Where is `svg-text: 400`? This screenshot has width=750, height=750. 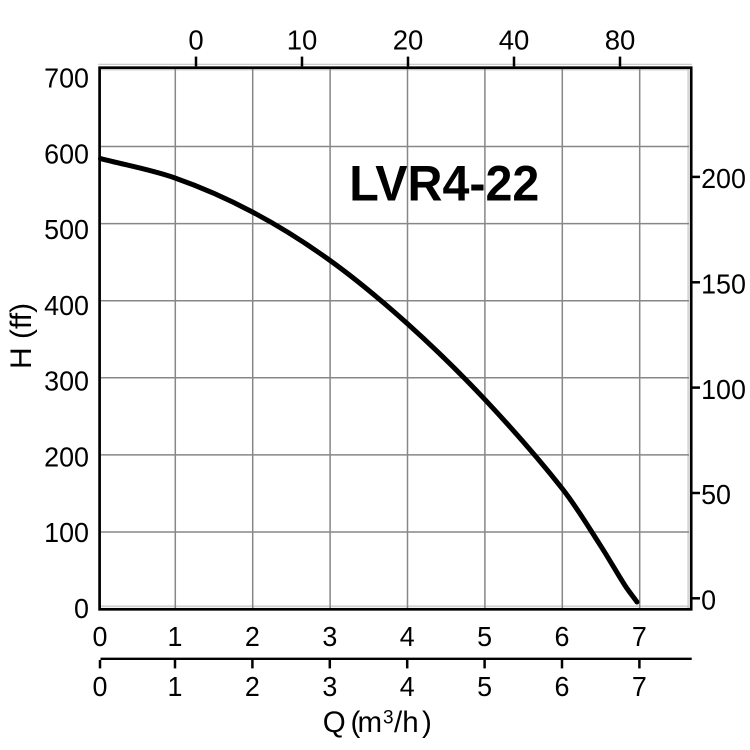
svg-text: 400 is located at coordinates (66, 305).